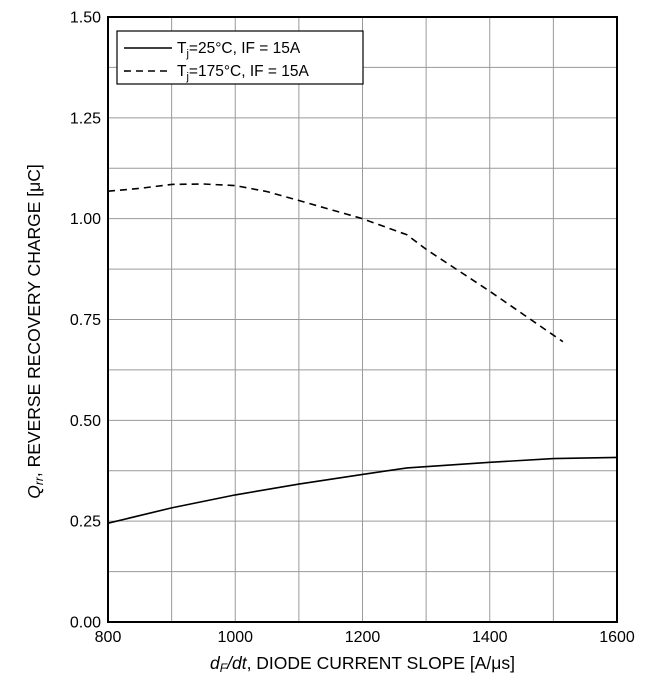  What do you see at coordinates (235, 637) in the screenshot?
I see `x-tick-label: 1000` at bounding box center [235, 637].